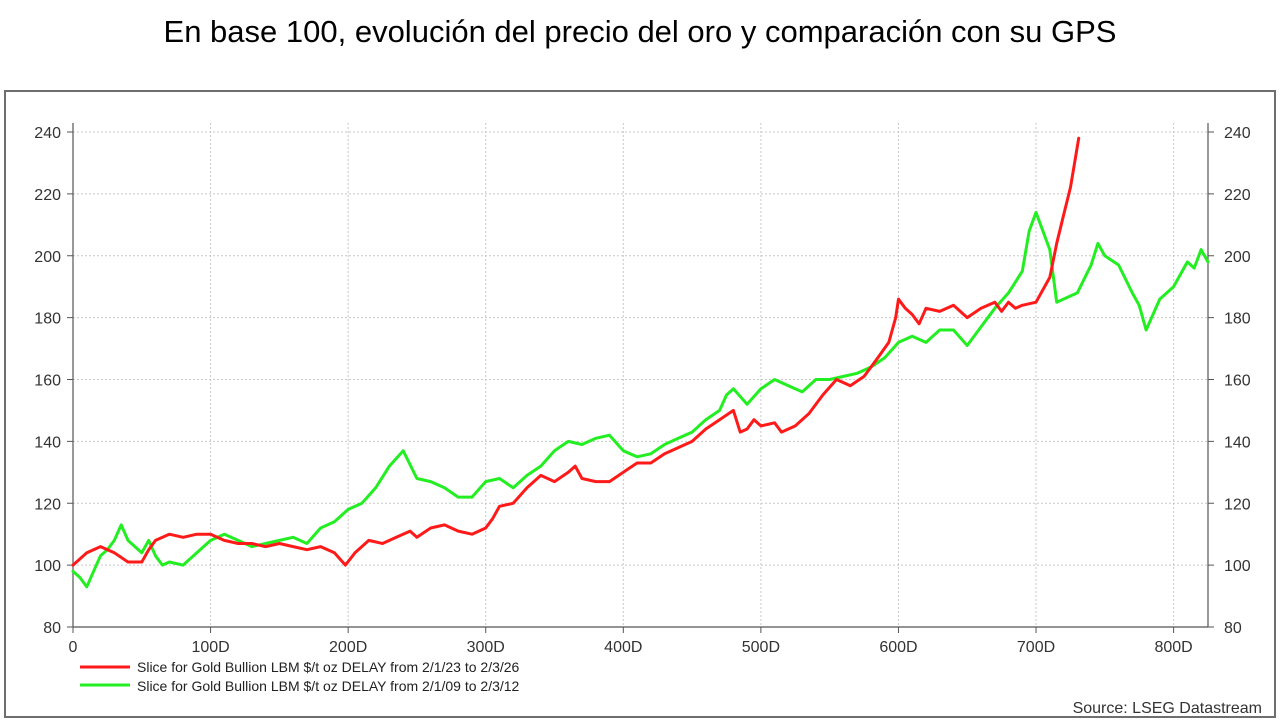 This screenshot has height=720, width=1280. What do you see at coordinates (1237, 381) in the screenshot?
I see `y-tick-label-right: 160` at bounding box center [1237, 381].